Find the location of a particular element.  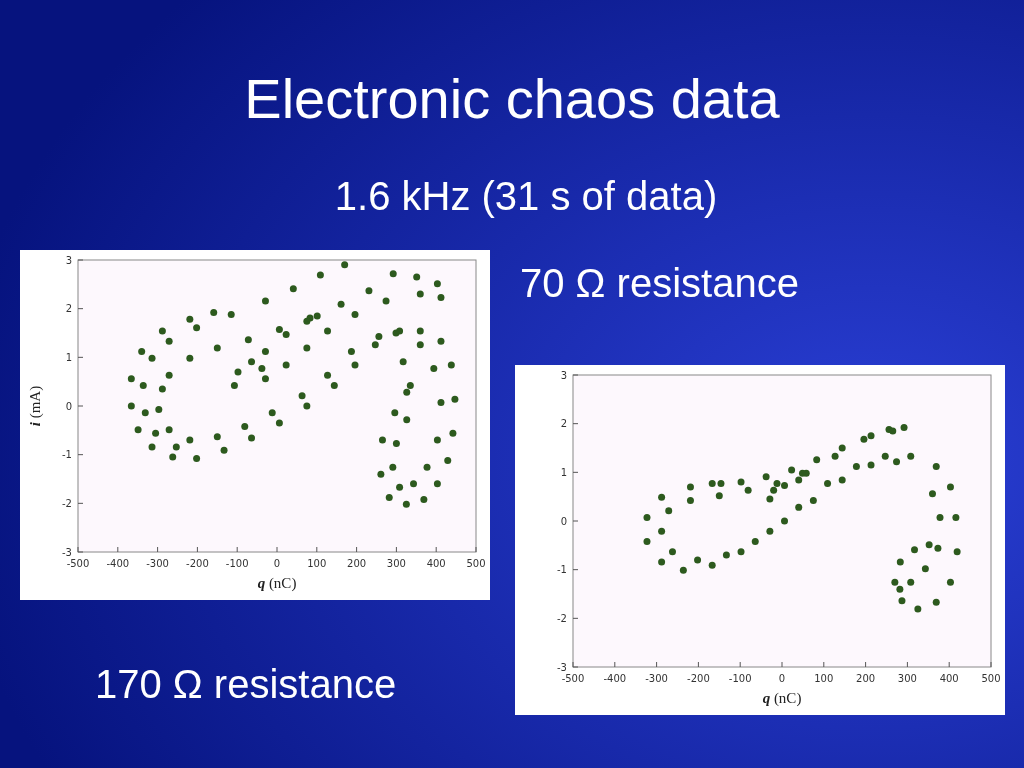

text: 170 Ω resistance is located at coordinates (246, 684).